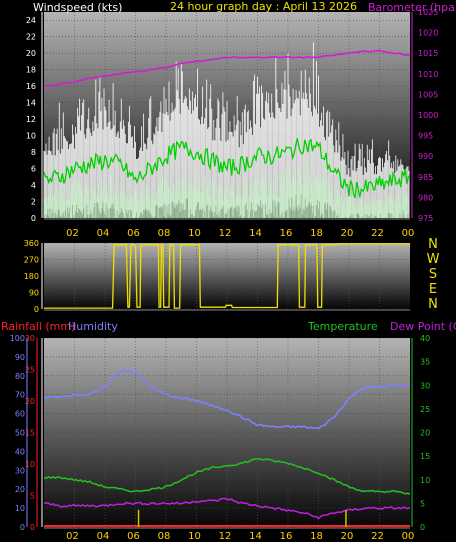 This screenshot has height=542, width=456. What do you see at coordinates (30, 401) in the screenshot?
I see `rainfall-tick-label: 20` at bounding box center [30, 401].